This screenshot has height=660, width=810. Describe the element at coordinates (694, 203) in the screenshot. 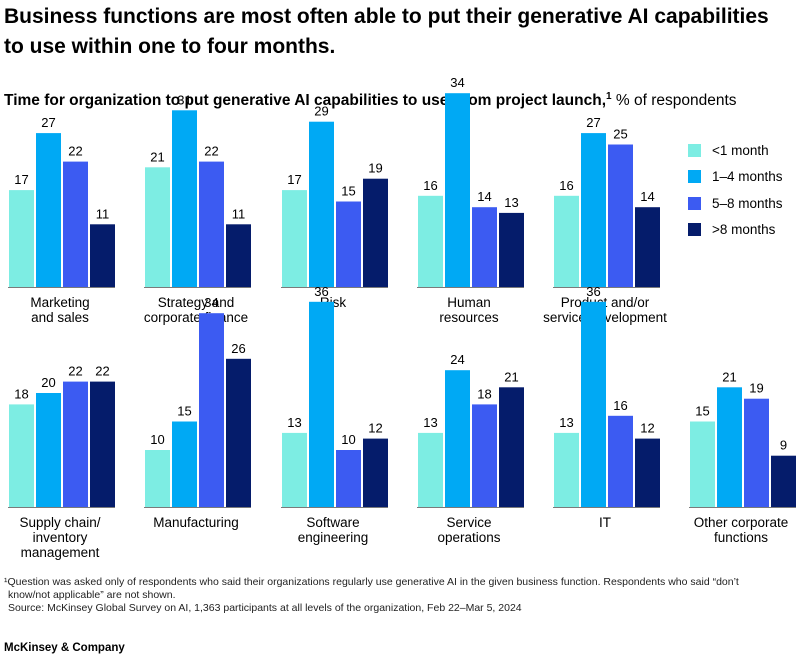

I see `legend-swatch-5to8` at that location.